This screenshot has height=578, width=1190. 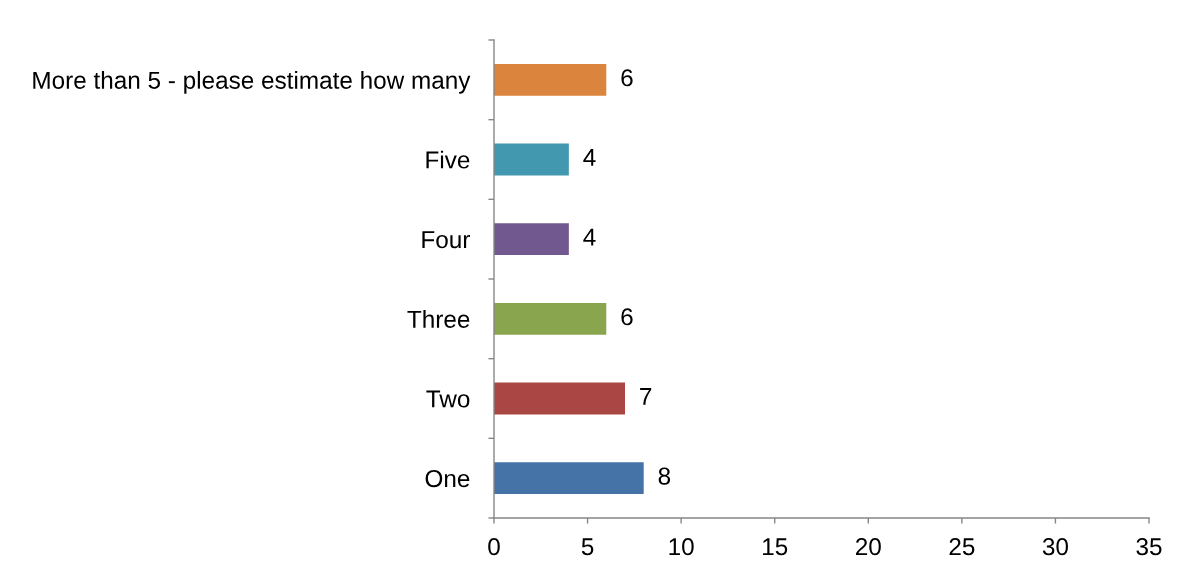 What do you see at coordinates (681, 547) in the screenshot?
I see `x-tick-label: 10` at bounding box center [681, 547].